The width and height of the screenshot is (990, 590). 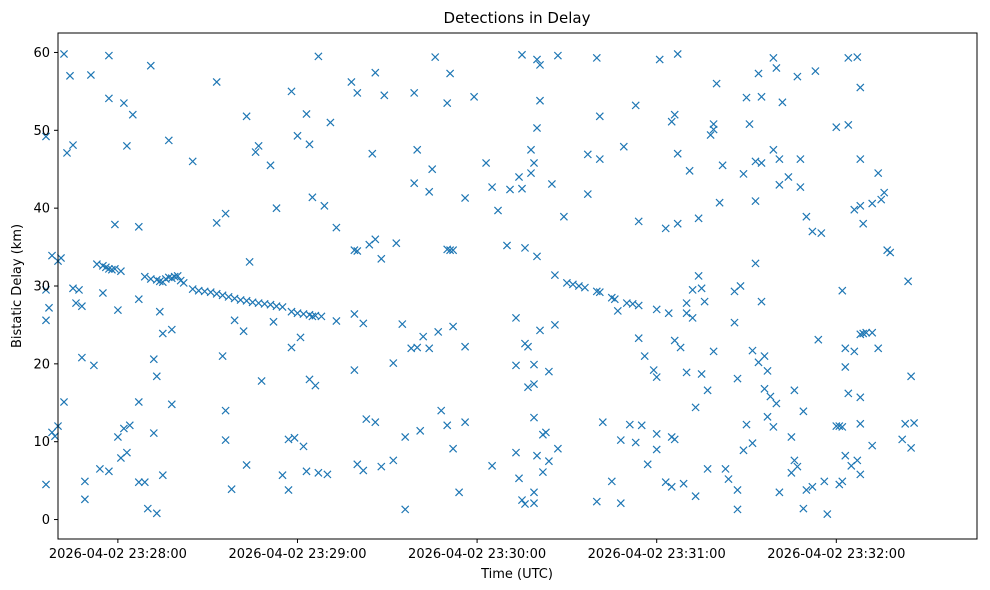 What do you see at coordinates (836, 554) in the screenshot?
I see `x-tick-label: 2026-04-02 23:32:00` at bounding box center [836, 554].